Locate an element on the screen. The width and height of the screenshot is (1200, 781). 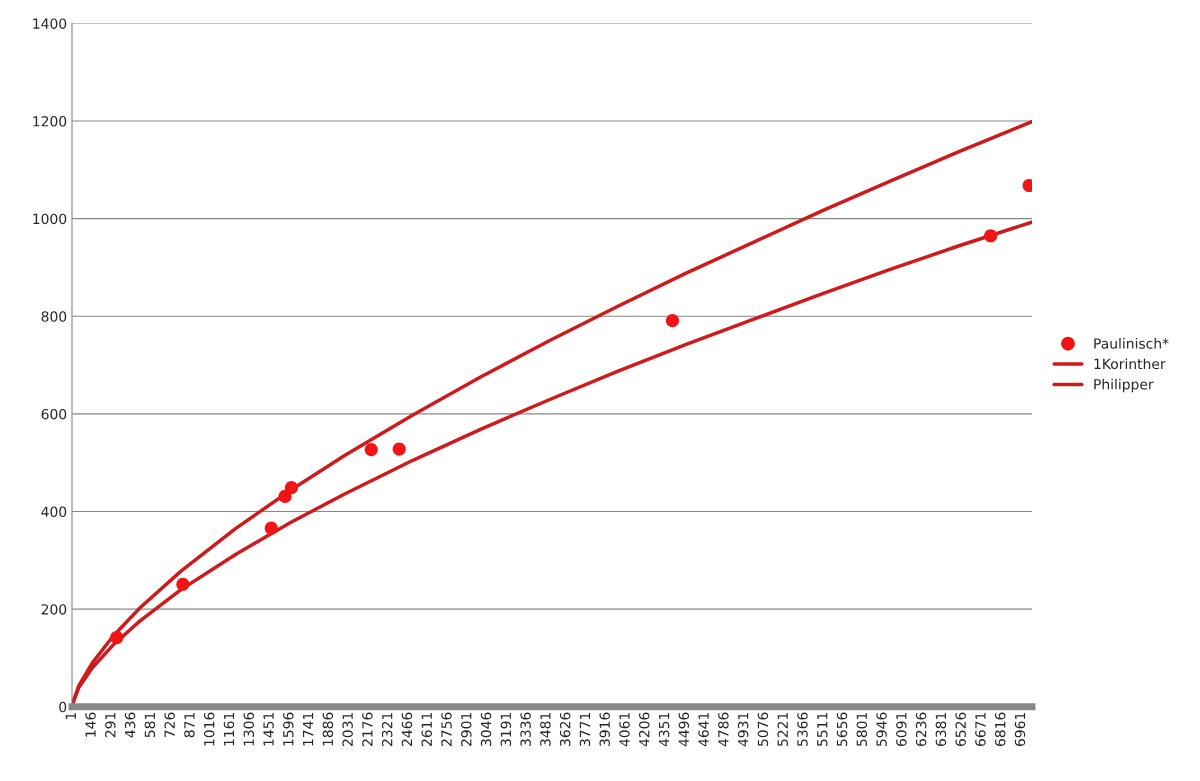
x-tick-label: 3191 is located at coordinates (506, 729).